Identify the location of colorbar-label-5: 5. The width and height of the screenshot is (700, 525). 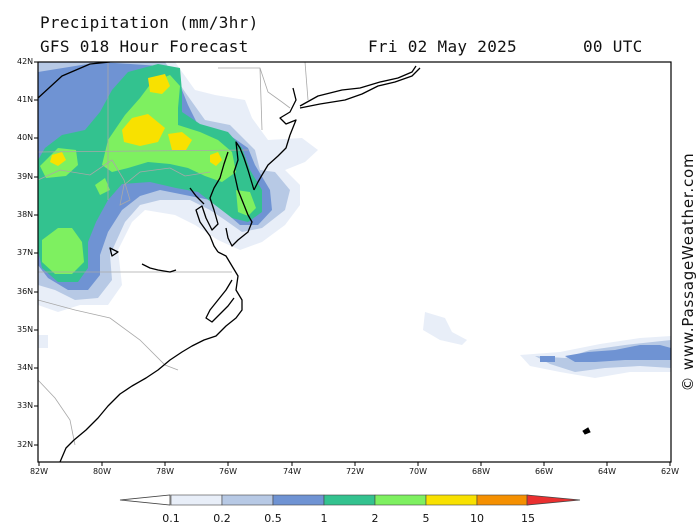
(426, 518).